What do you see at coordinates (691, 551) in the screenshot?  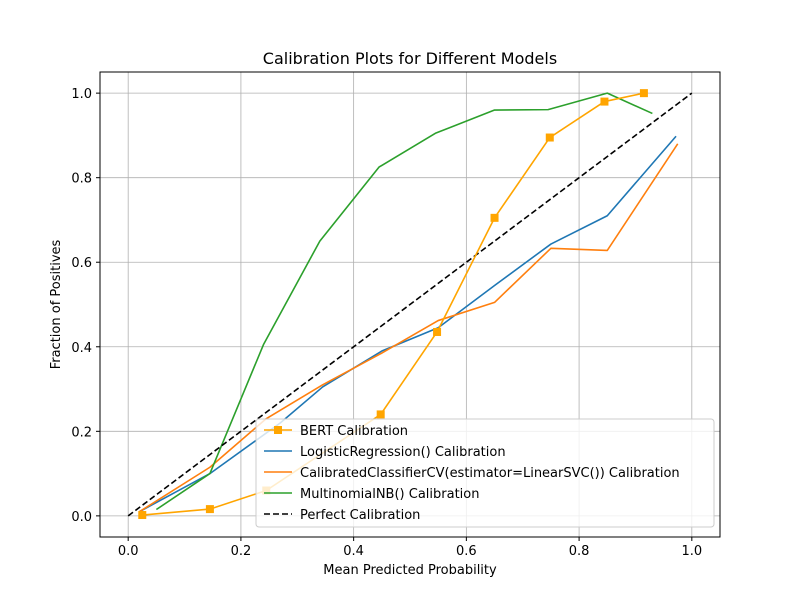 I see `x-tick-label: 1.0` at bounding box center [691, 551].